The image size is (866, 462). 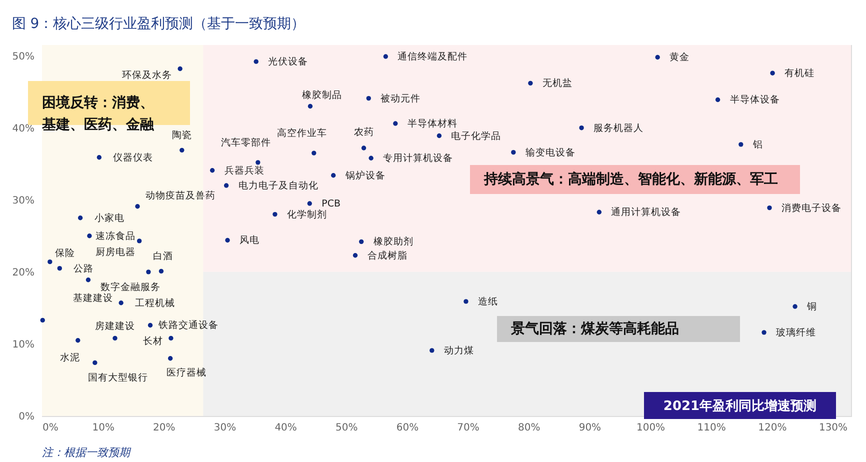 What do you see at coordinates (115, 252) in the screenshot?
I see `annotation: 厨房电器` at bounding box center [115, 252].